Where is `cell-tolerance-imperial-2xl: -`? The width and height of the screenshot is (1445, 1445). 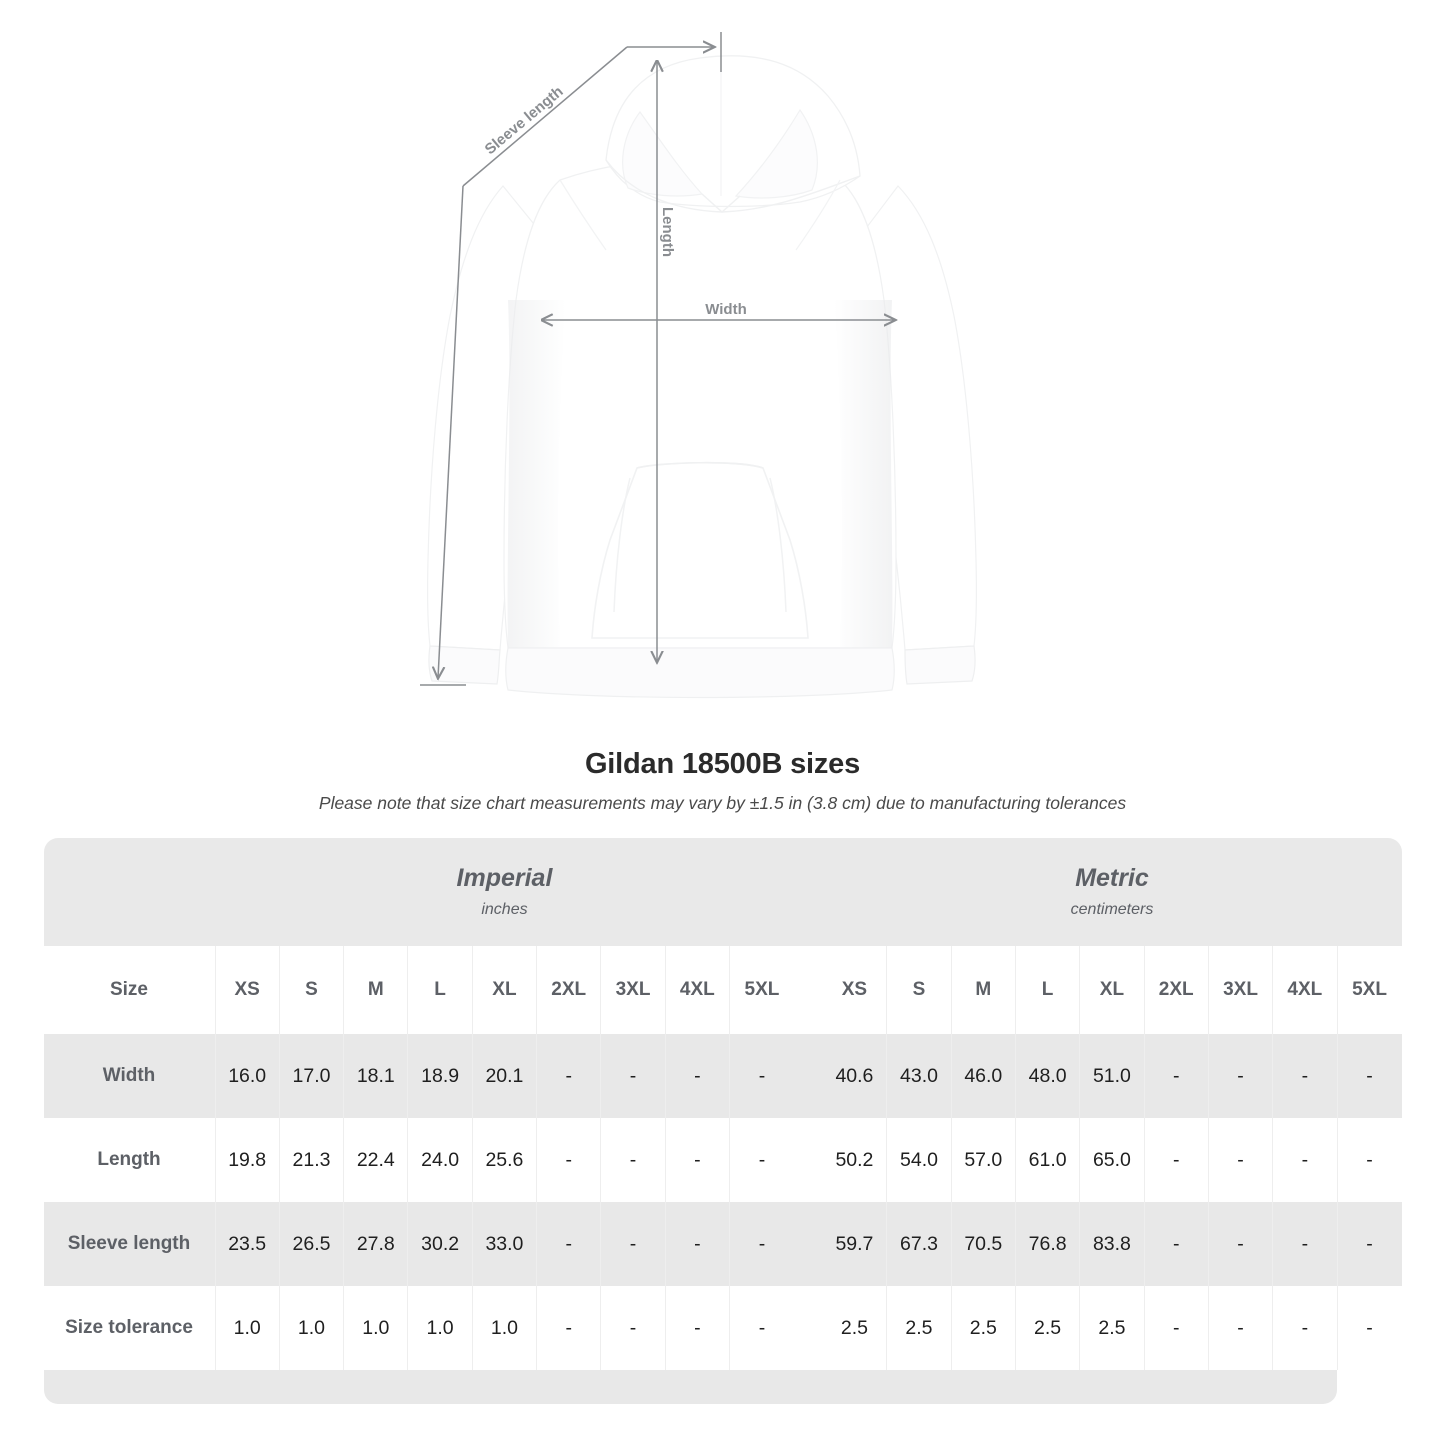 cell-tolerance-imperial-2xl: - is located at coordinates (568, 1328).